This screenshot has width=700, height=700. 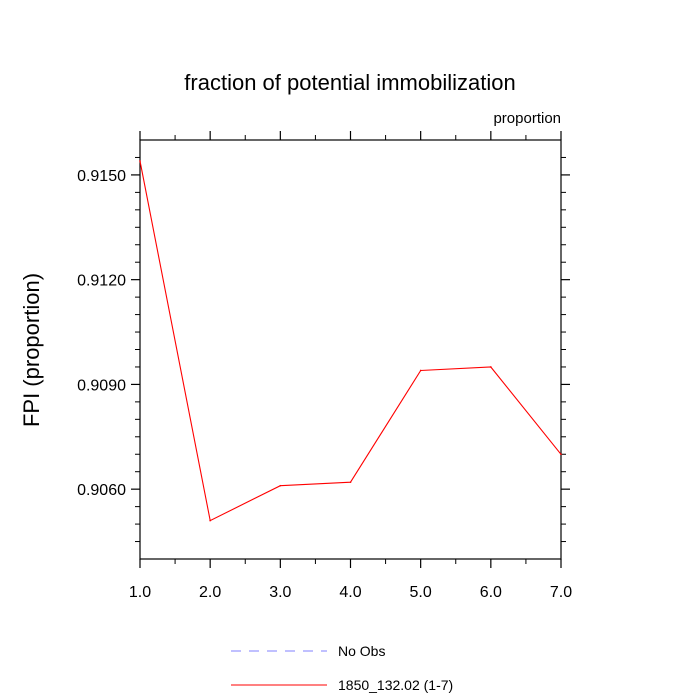 I want to click on x-tick-label: 5.0, so click(x=421, y=592).